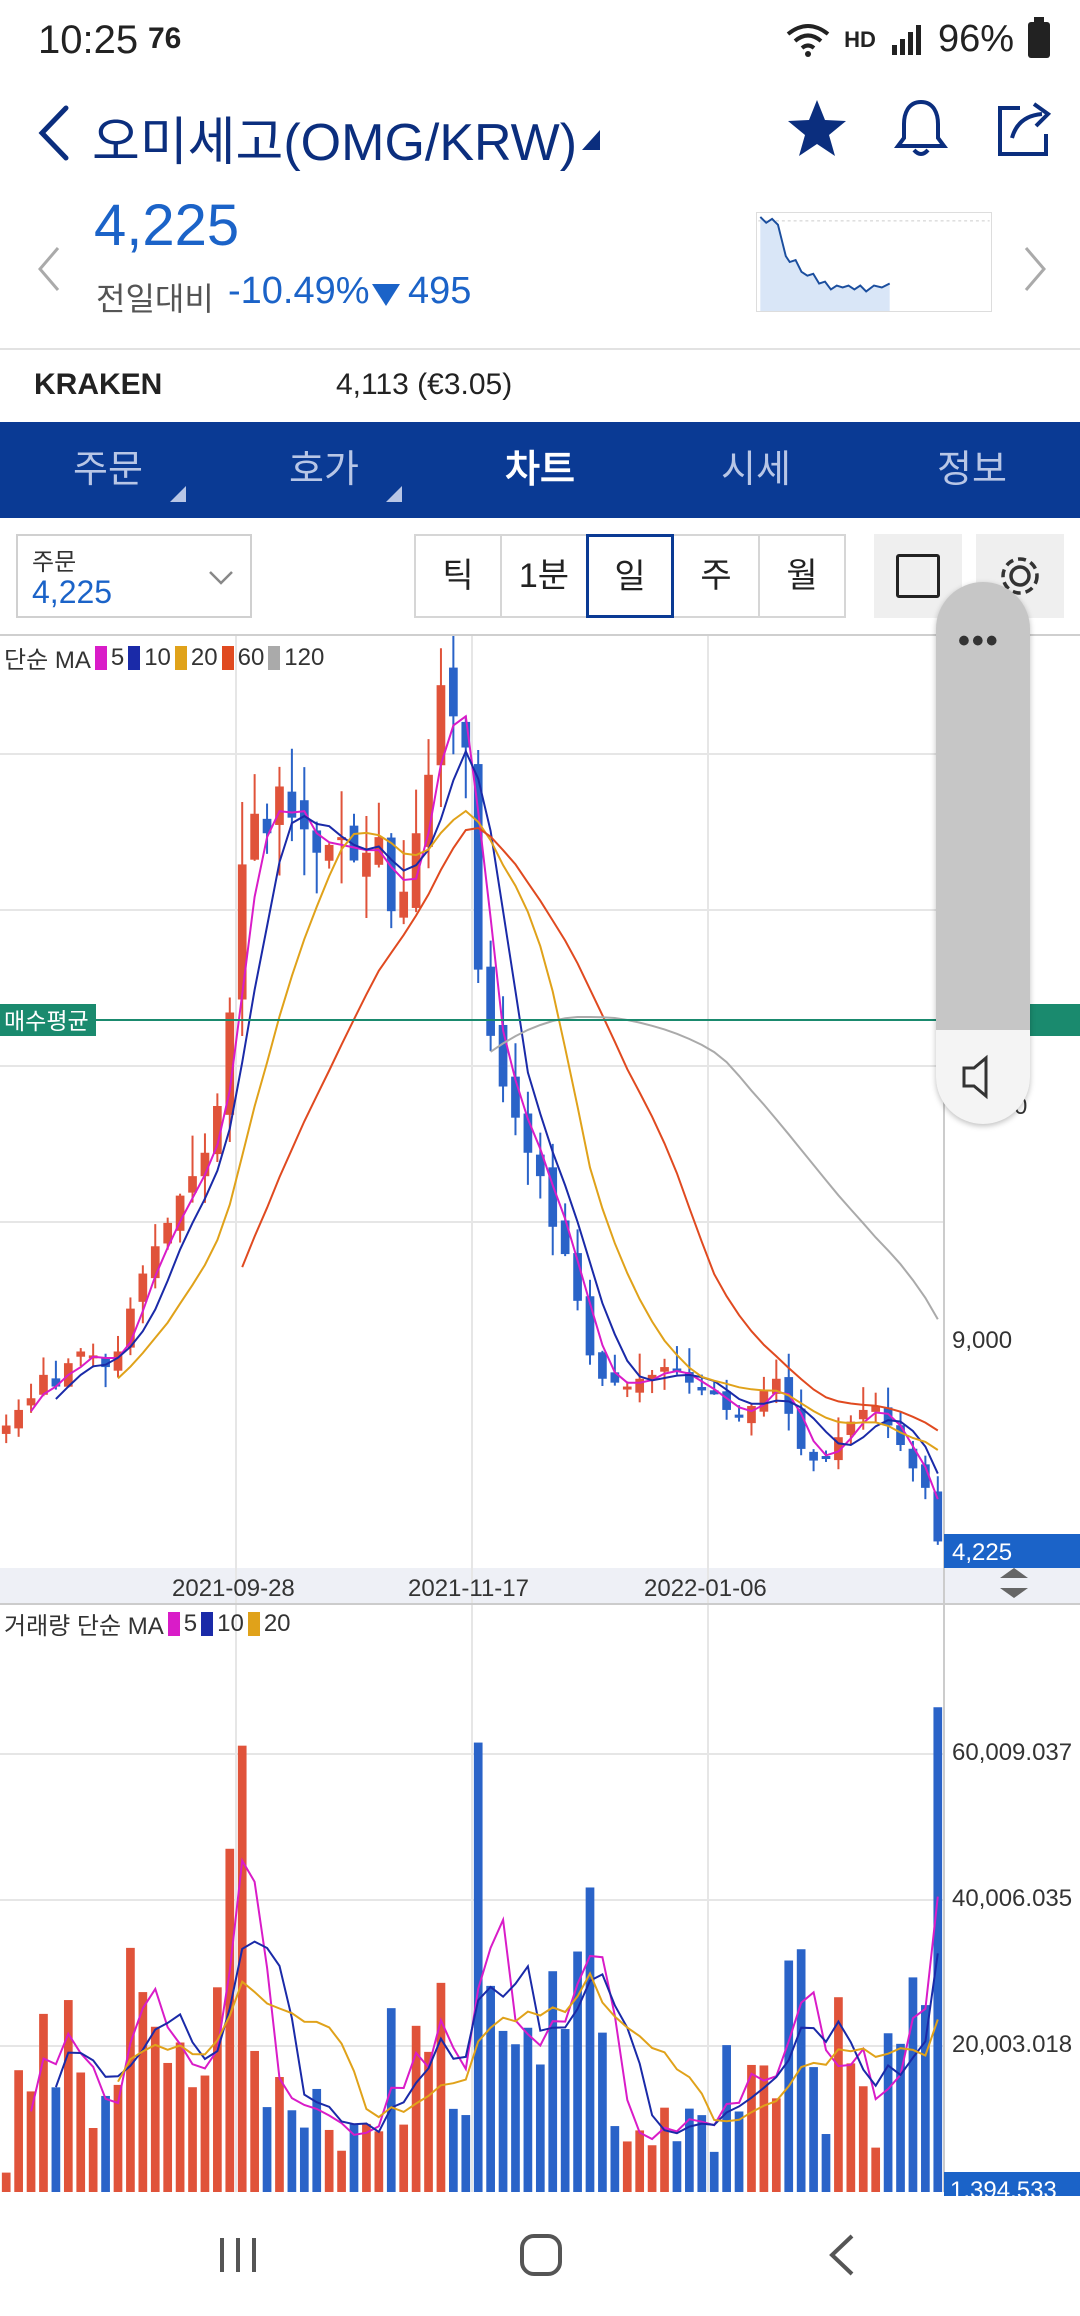 This screenshot has width=1080, height=2316. What do you see at coordinates (134, 576) in the screenshot?
I see `order-select: 주문 4,225` at bounding box center [134, 576].